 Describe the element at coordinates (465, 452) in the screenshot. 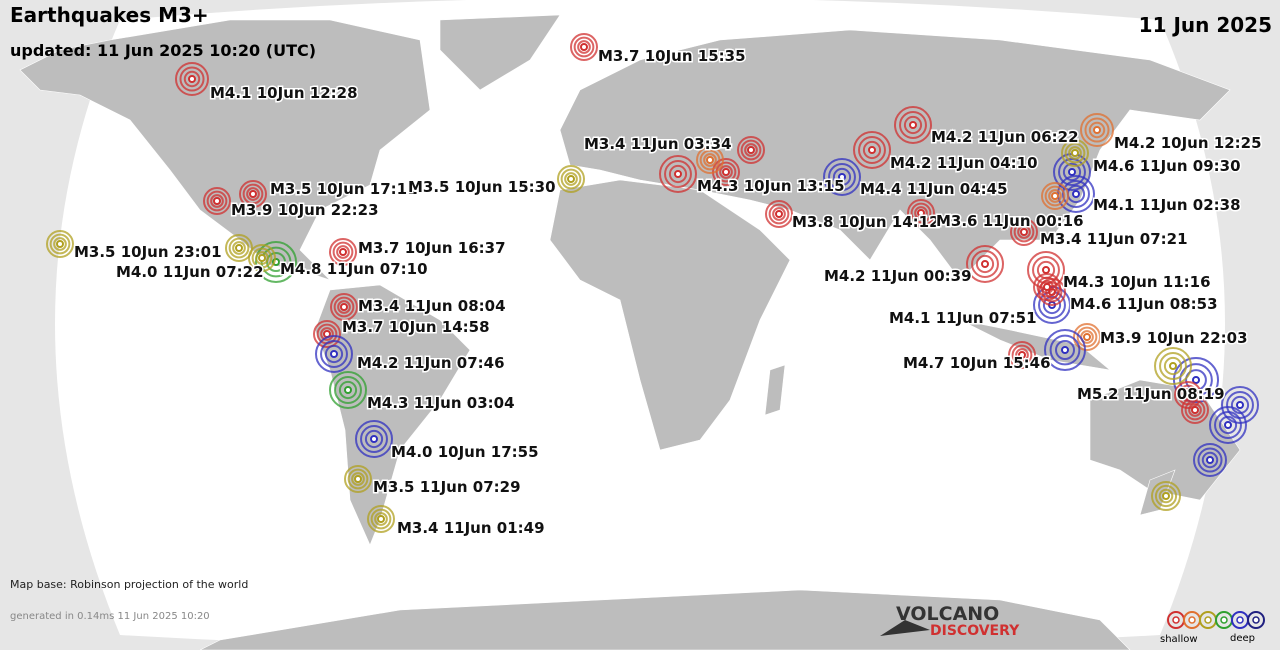

I see `quake-label: M4.0 10Jun 17:55` at that location.